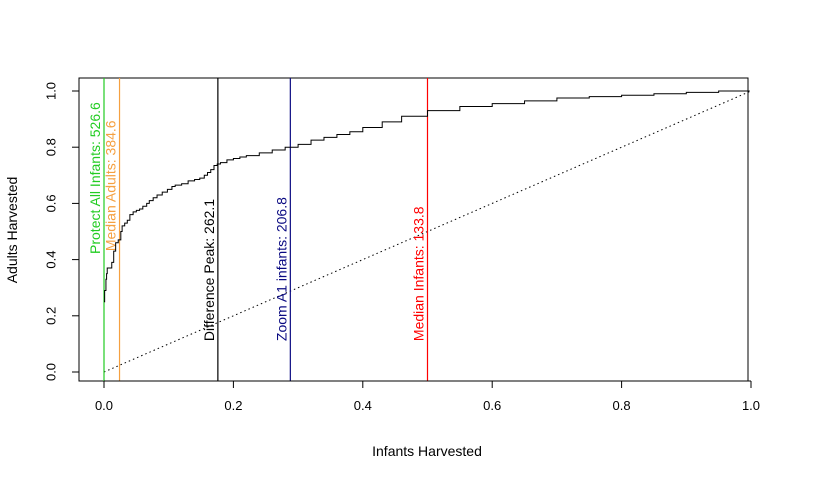 This screenshot has width=816, height=480. Describe the element at coordinates (50, 316) in the screenshot. I see `y-tick-label: 0.2` at that location.